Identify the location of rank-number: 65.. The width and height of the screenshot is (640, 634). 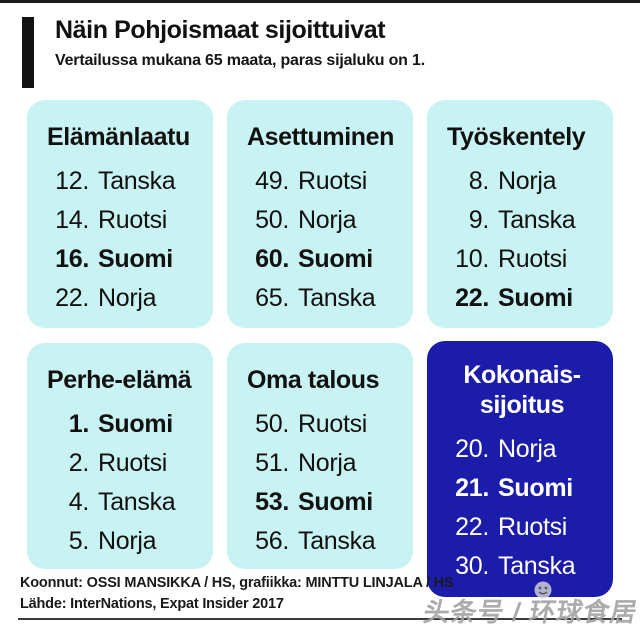
(272, 297).